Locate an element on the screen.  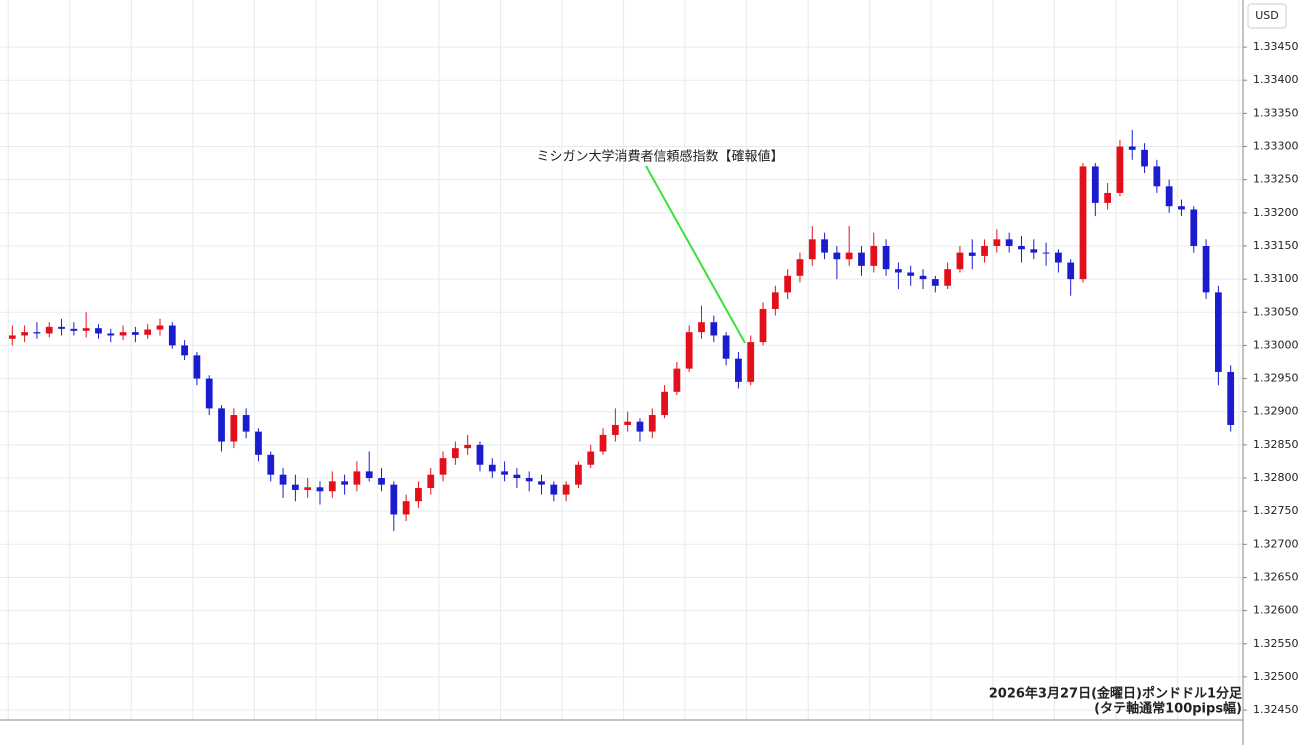
y-tick-label: 1.33250 is located at coordinates (1276, 179).